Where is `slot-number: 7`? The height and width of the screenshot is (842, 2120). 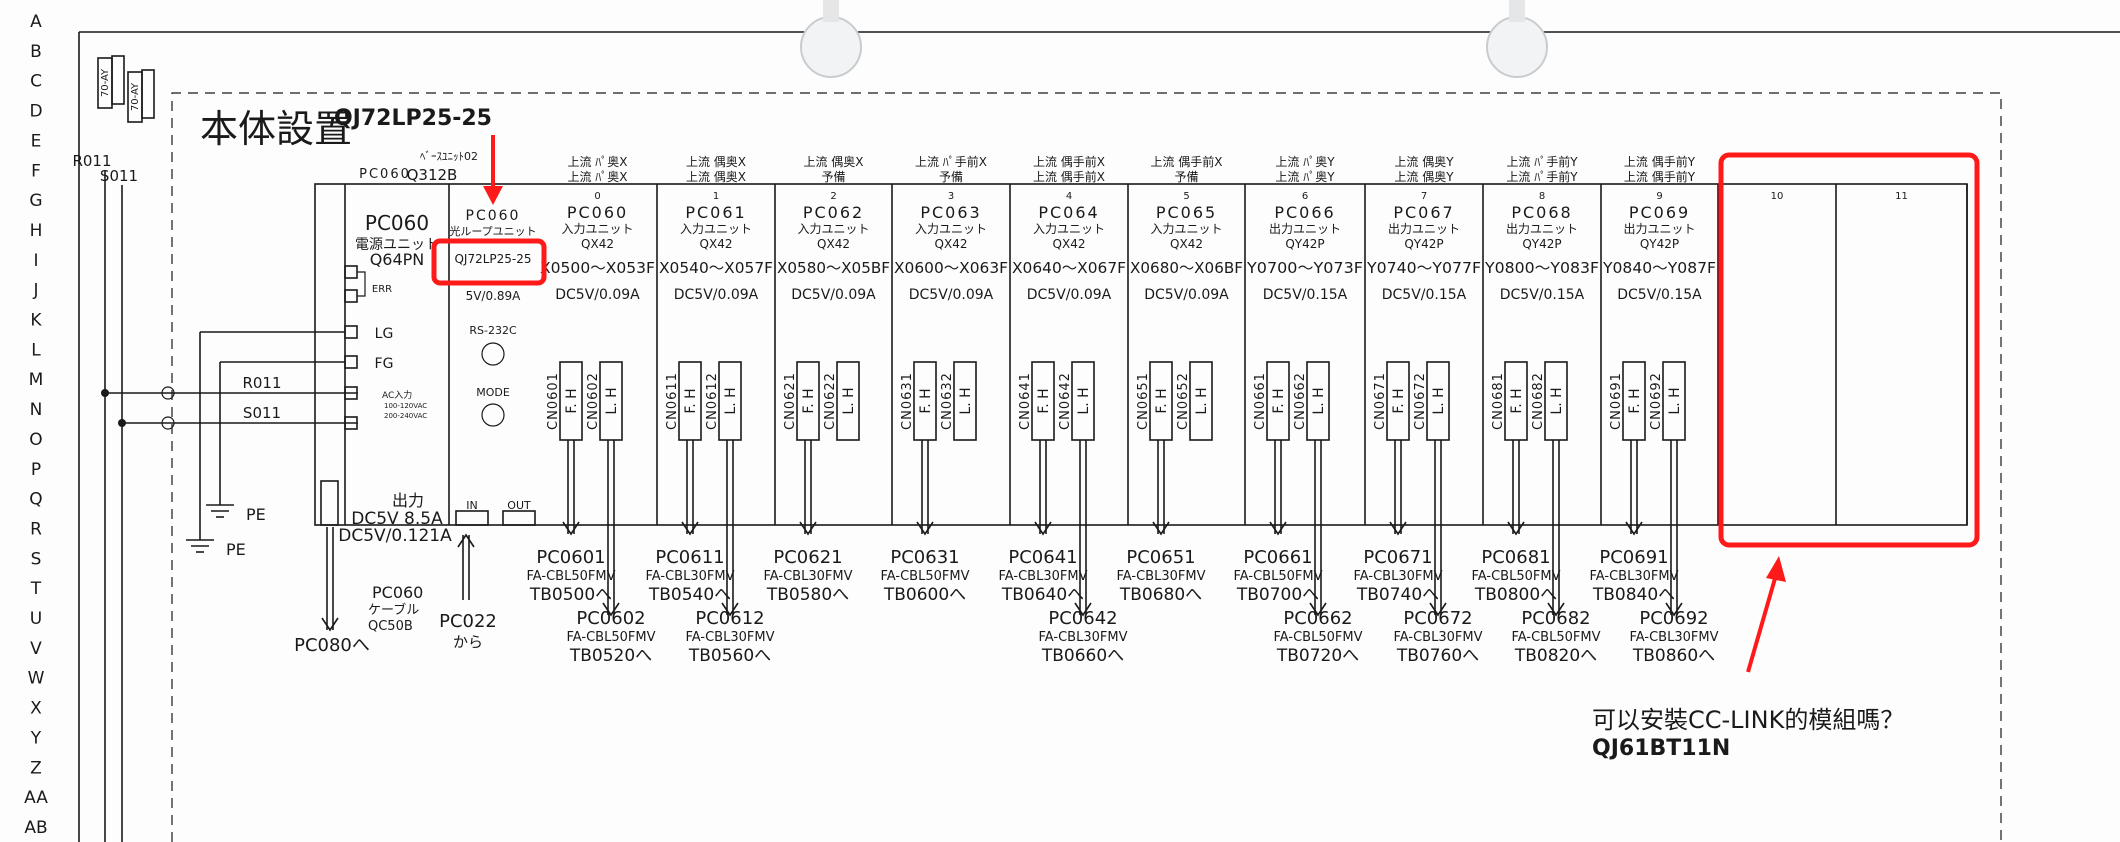 slot-number: 7 is located at coordinates (1424, 196).